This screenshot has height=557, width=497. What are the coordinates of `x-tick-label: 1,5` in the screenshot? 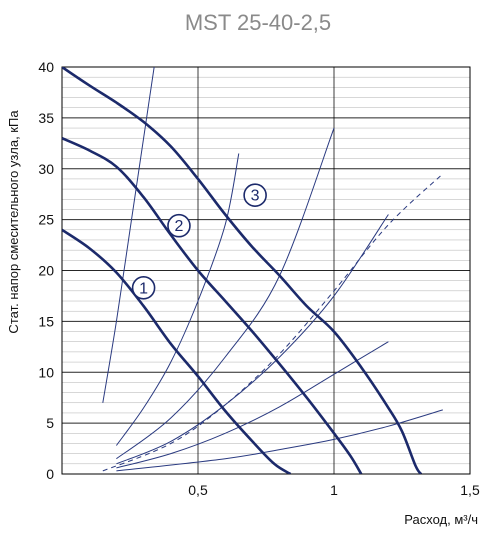 It's located at (470, 490).